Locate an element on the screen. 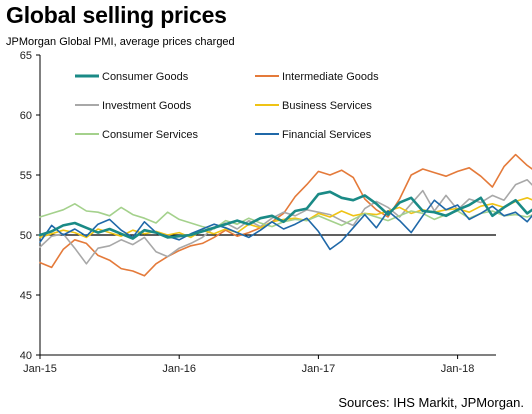 This screenshot has width=532, height=414. x-tick-label: Jan-18 is located at coordinates (458, 369).